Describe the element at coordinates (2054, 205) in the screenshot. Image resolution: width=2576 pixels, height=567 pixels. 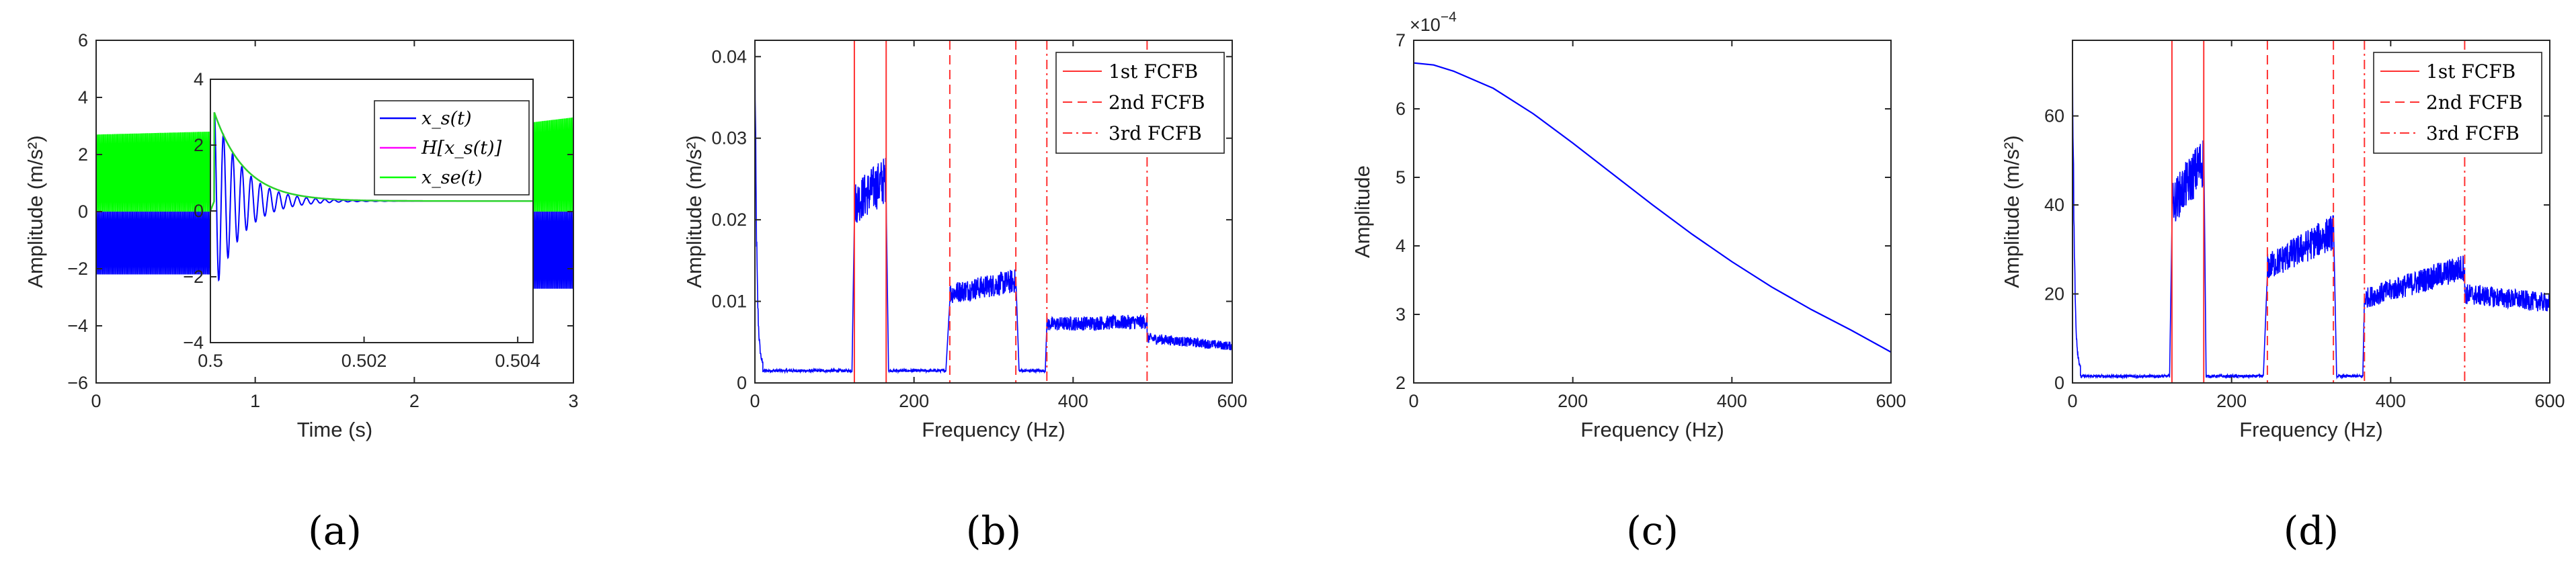
I see `y-tick-label: 40` at that location.